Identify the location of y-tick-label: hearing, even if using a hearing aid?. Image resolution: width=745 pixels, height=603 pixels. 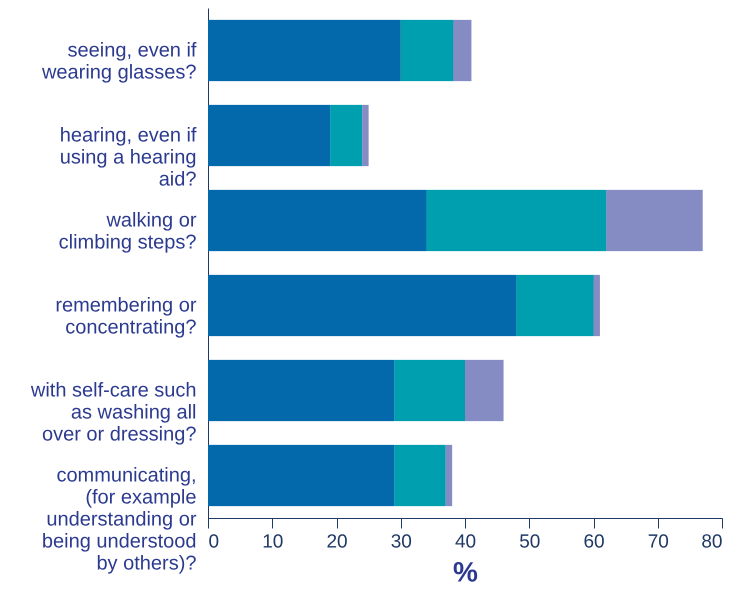
(128, 157).